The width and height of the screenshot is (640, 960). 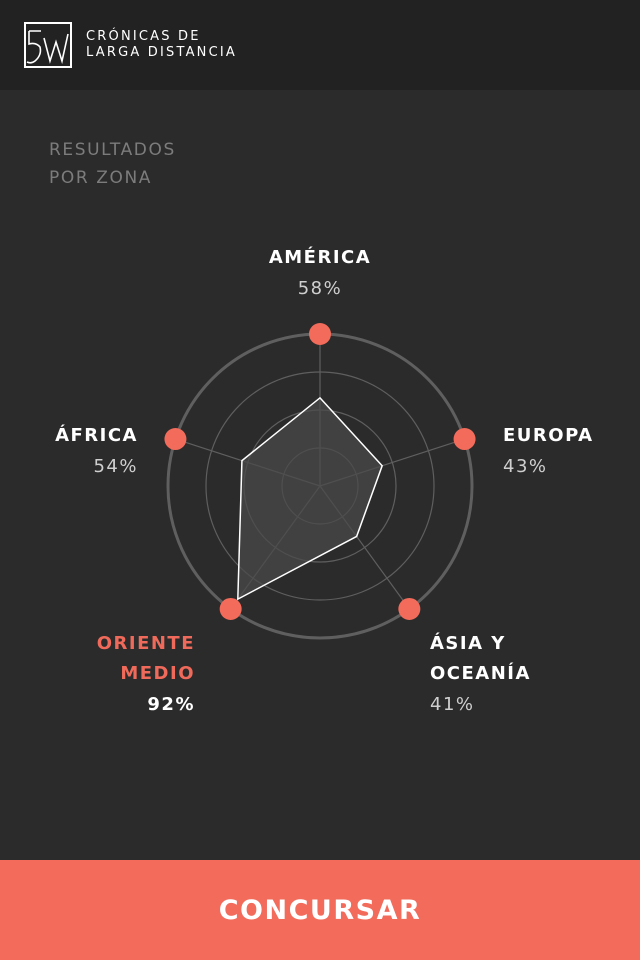 What do you see at coordinates (320, 288) in the screenshot?
I see `zone-percent-america: 58%` at bounding box center [320, 288].